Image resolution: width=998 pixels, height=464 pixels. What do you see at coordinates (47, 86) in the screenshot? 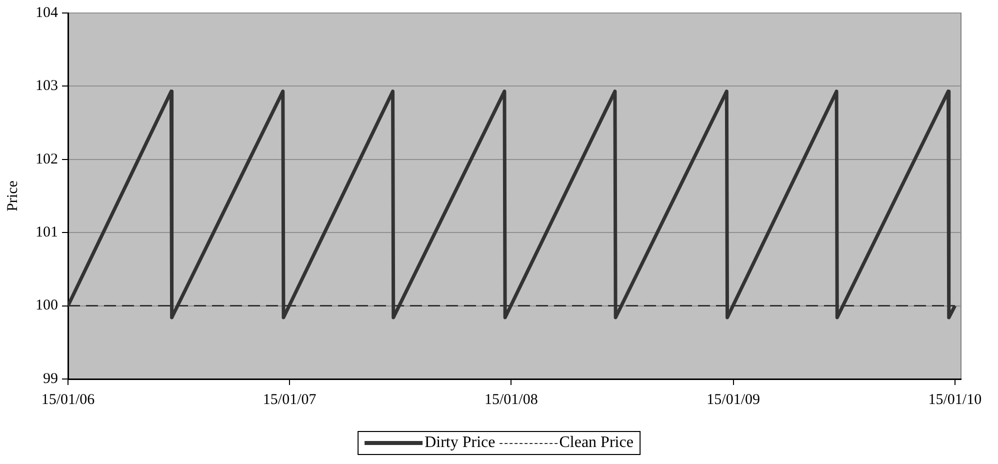
I see `y-tick-label: 103` at bounding box center [47, 86].